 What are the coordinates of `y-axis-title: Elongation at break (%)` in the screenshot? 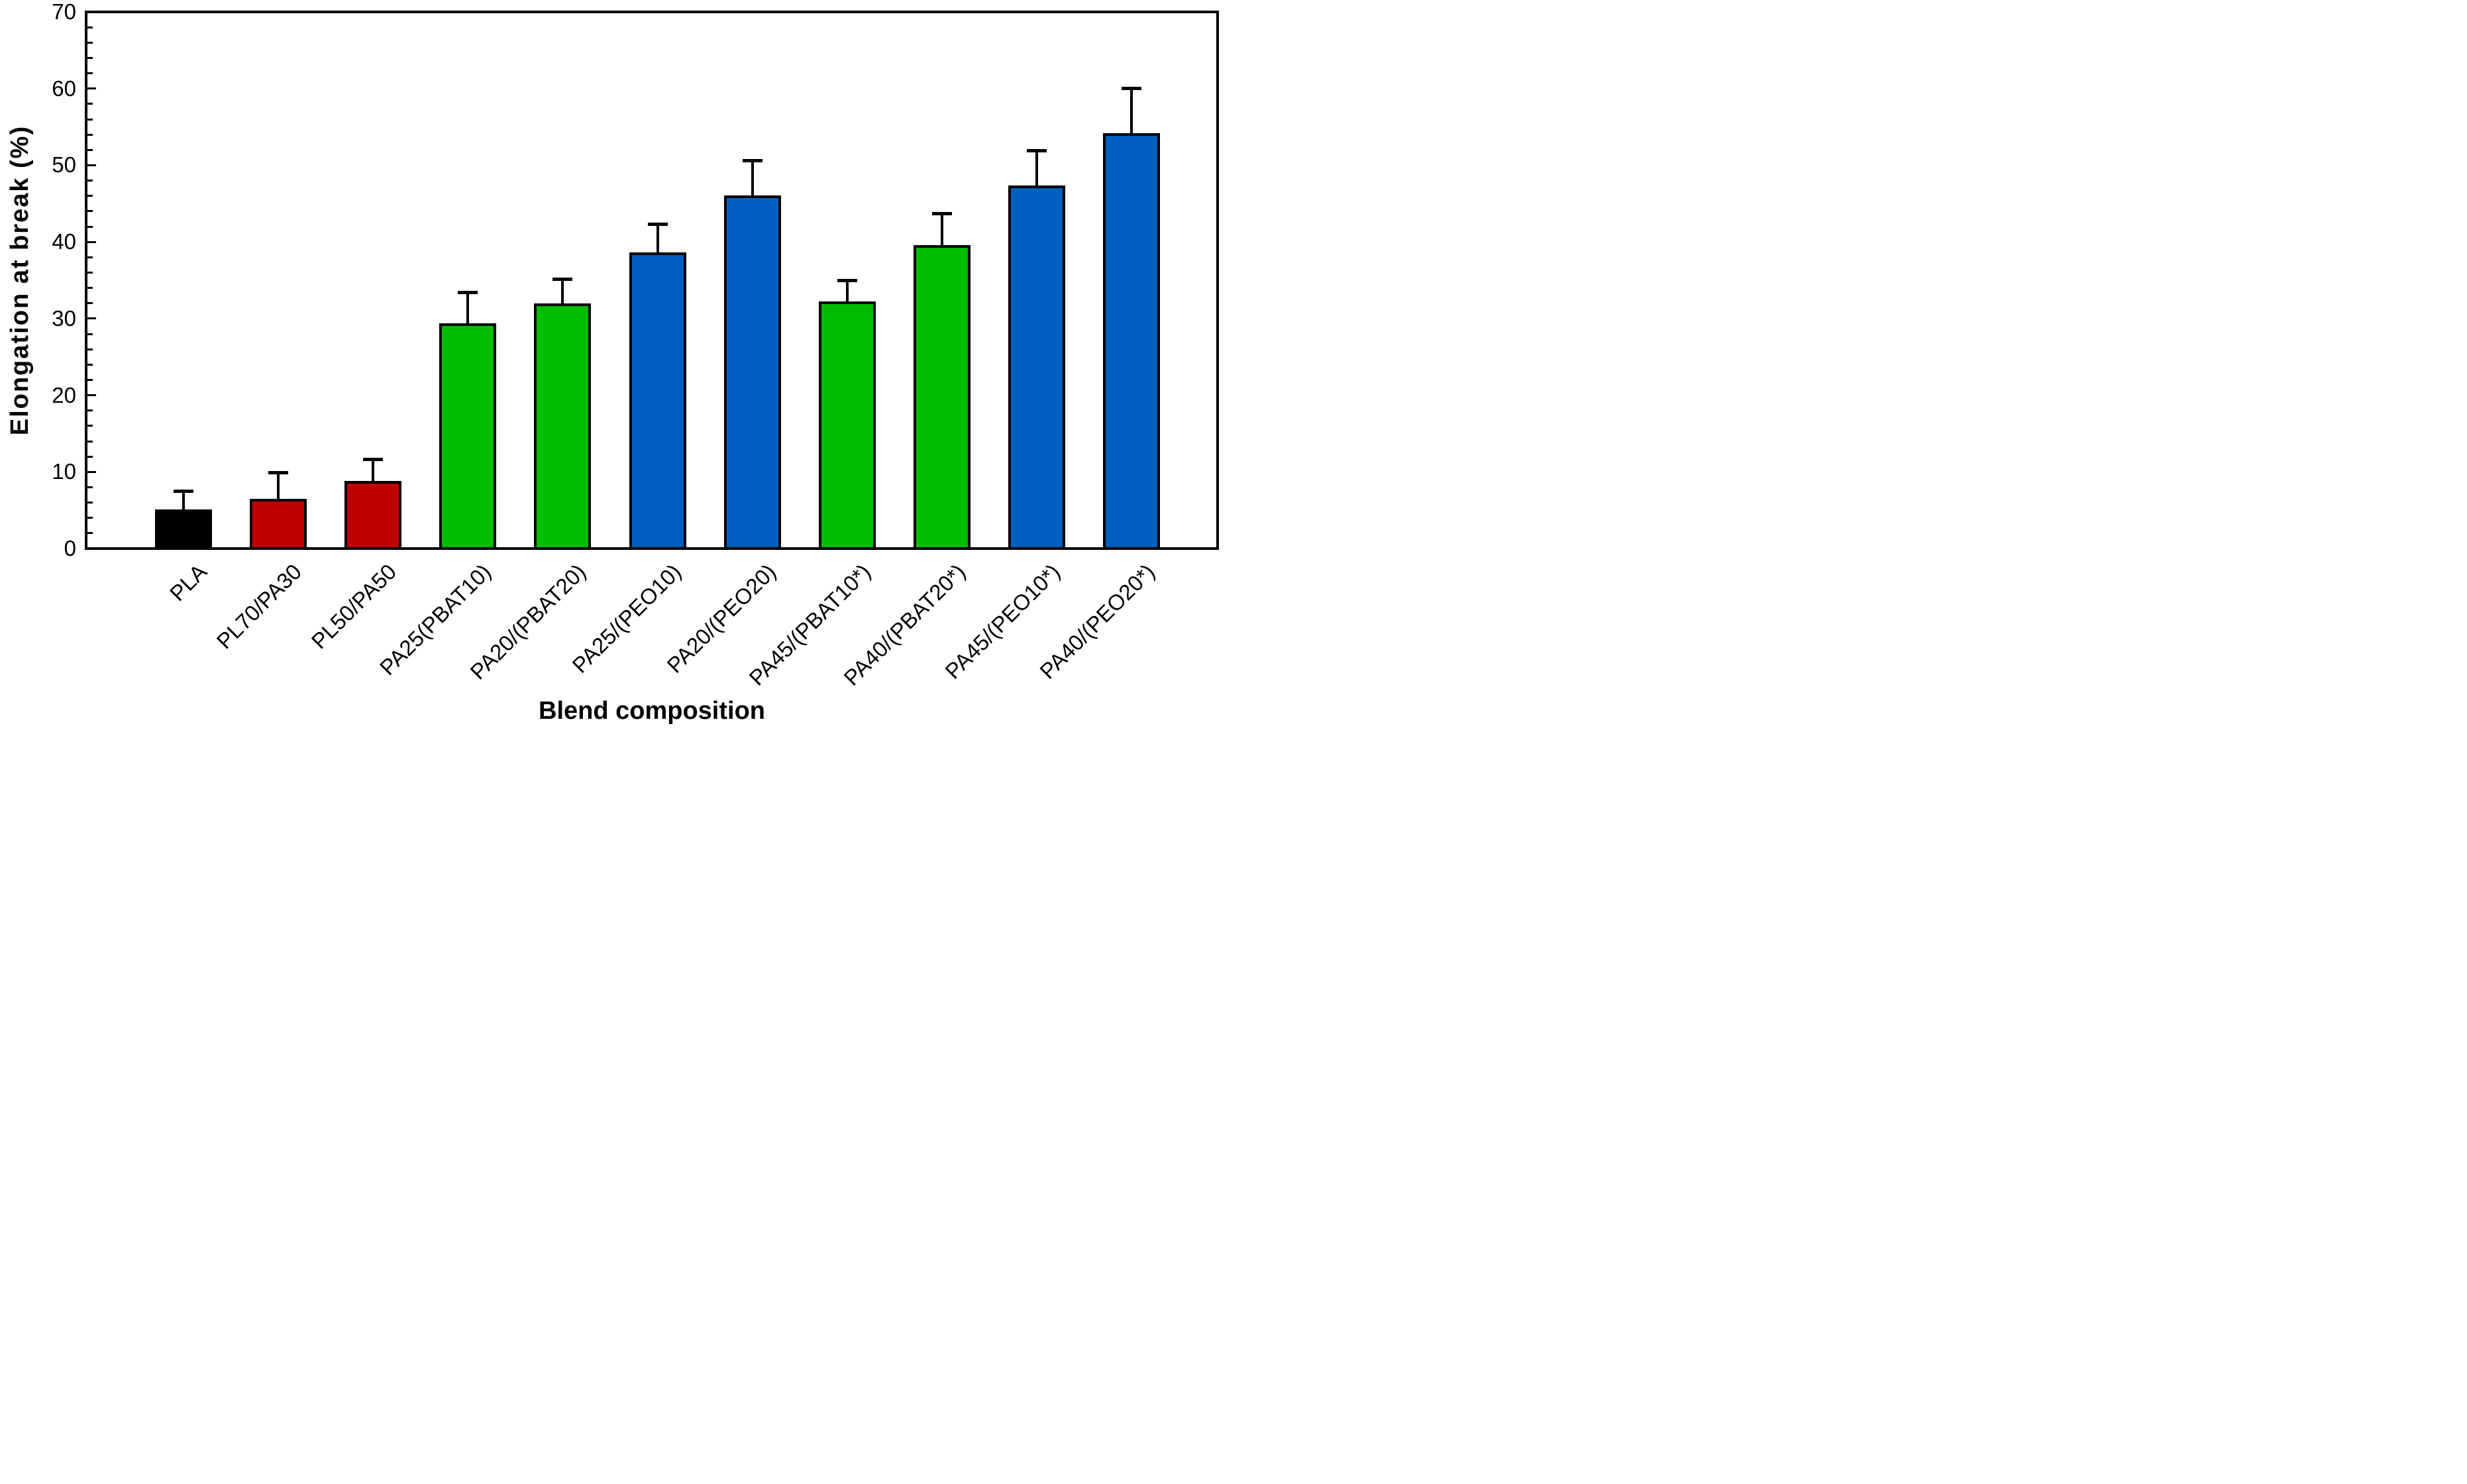 It's located at (20, 280).